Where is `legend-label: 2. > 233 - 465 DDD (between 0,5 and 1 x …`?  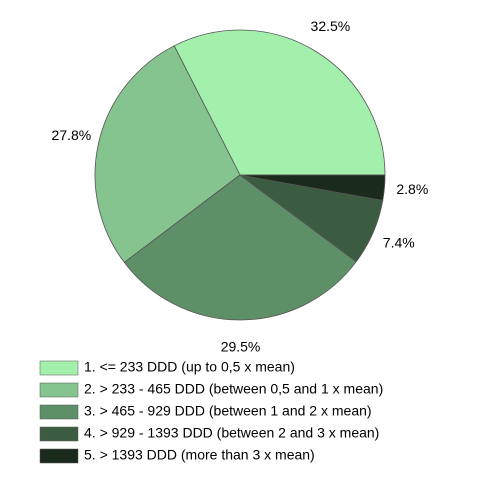 legend-label: 2. > 233 - 465 DDD (between 0,5 and 1 x … is located at coordinates (233, 389).